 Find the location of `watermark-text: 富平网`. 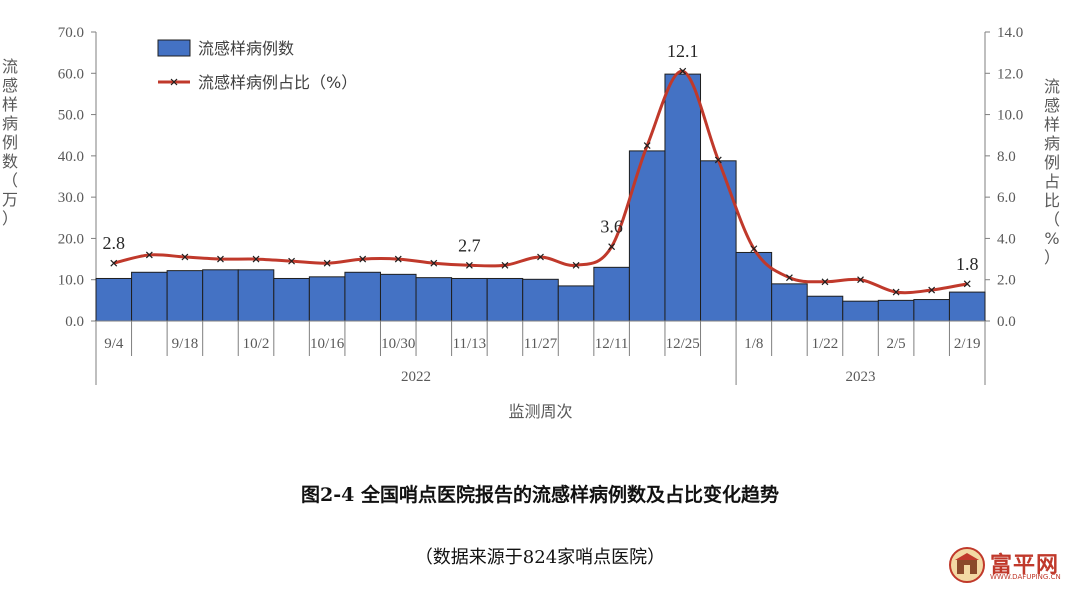

watermark-text: 富平网 is located at coordinates (1025, 565).